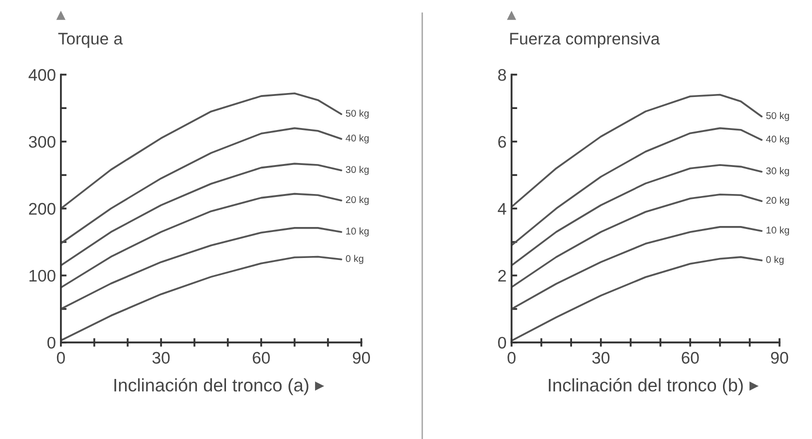 This screenshot has width=812, height=439. I want to click on y-tick-label: 4, so click(502, 209).